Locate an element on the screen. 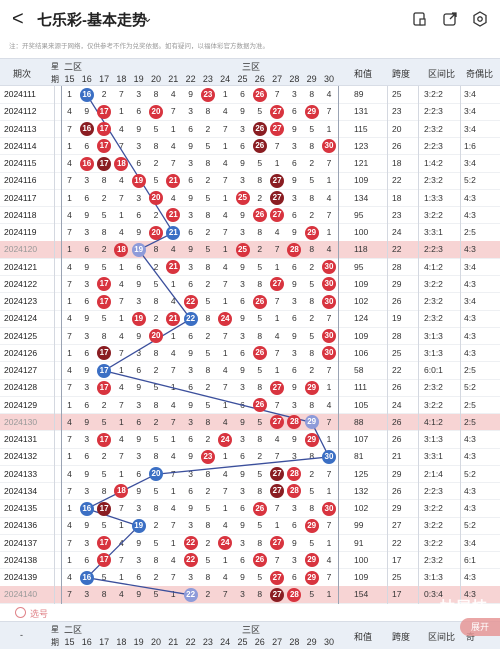  ratio-cell: 3:2:2 is located at coordinates (433, 508).